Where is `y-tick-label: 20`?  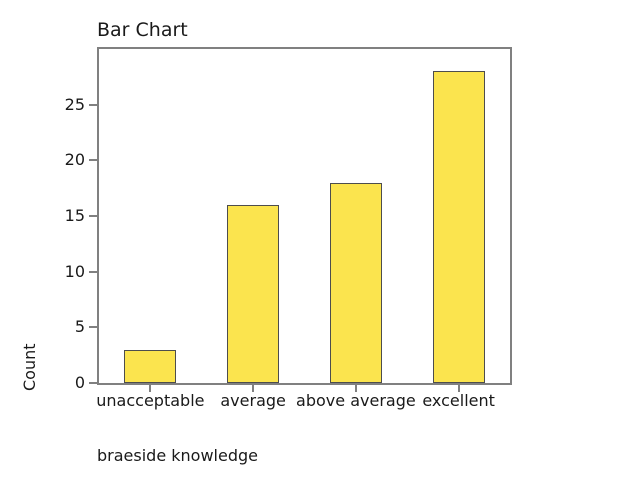 y-tick-label: 20 is located at coordinates (74, 160).